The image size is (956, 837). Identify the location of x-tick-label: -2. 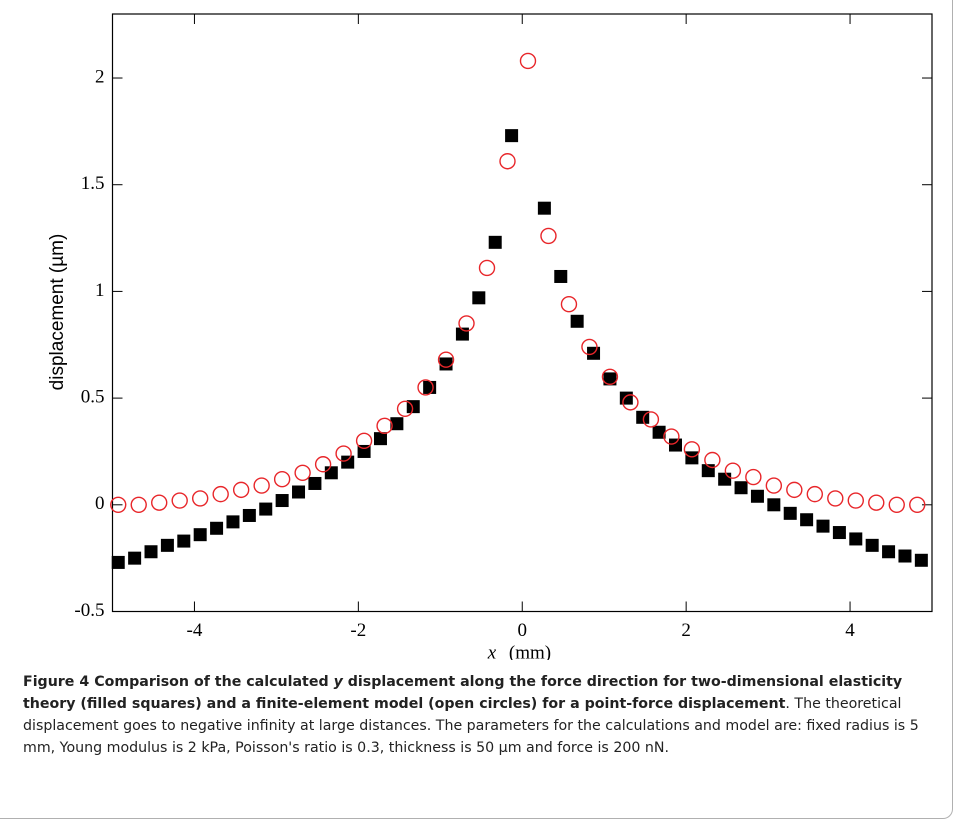
(358, 630).